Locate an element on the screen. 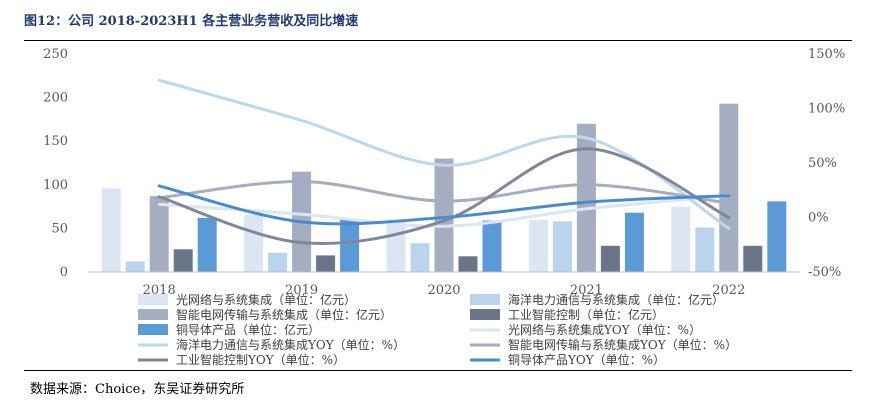 The width and height of the screenshot is (869, 401). y-left-tick-label: 50 is located at coordinates (59, 228).